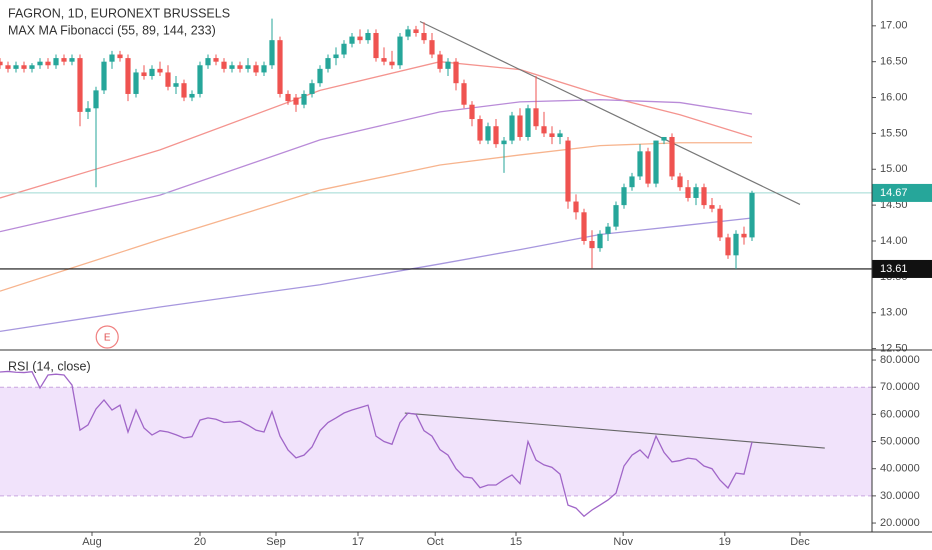 Image resolution: width=932 pixels, height=550 pixels. I want to click on x-tick-label: 20, so click(200, 542).